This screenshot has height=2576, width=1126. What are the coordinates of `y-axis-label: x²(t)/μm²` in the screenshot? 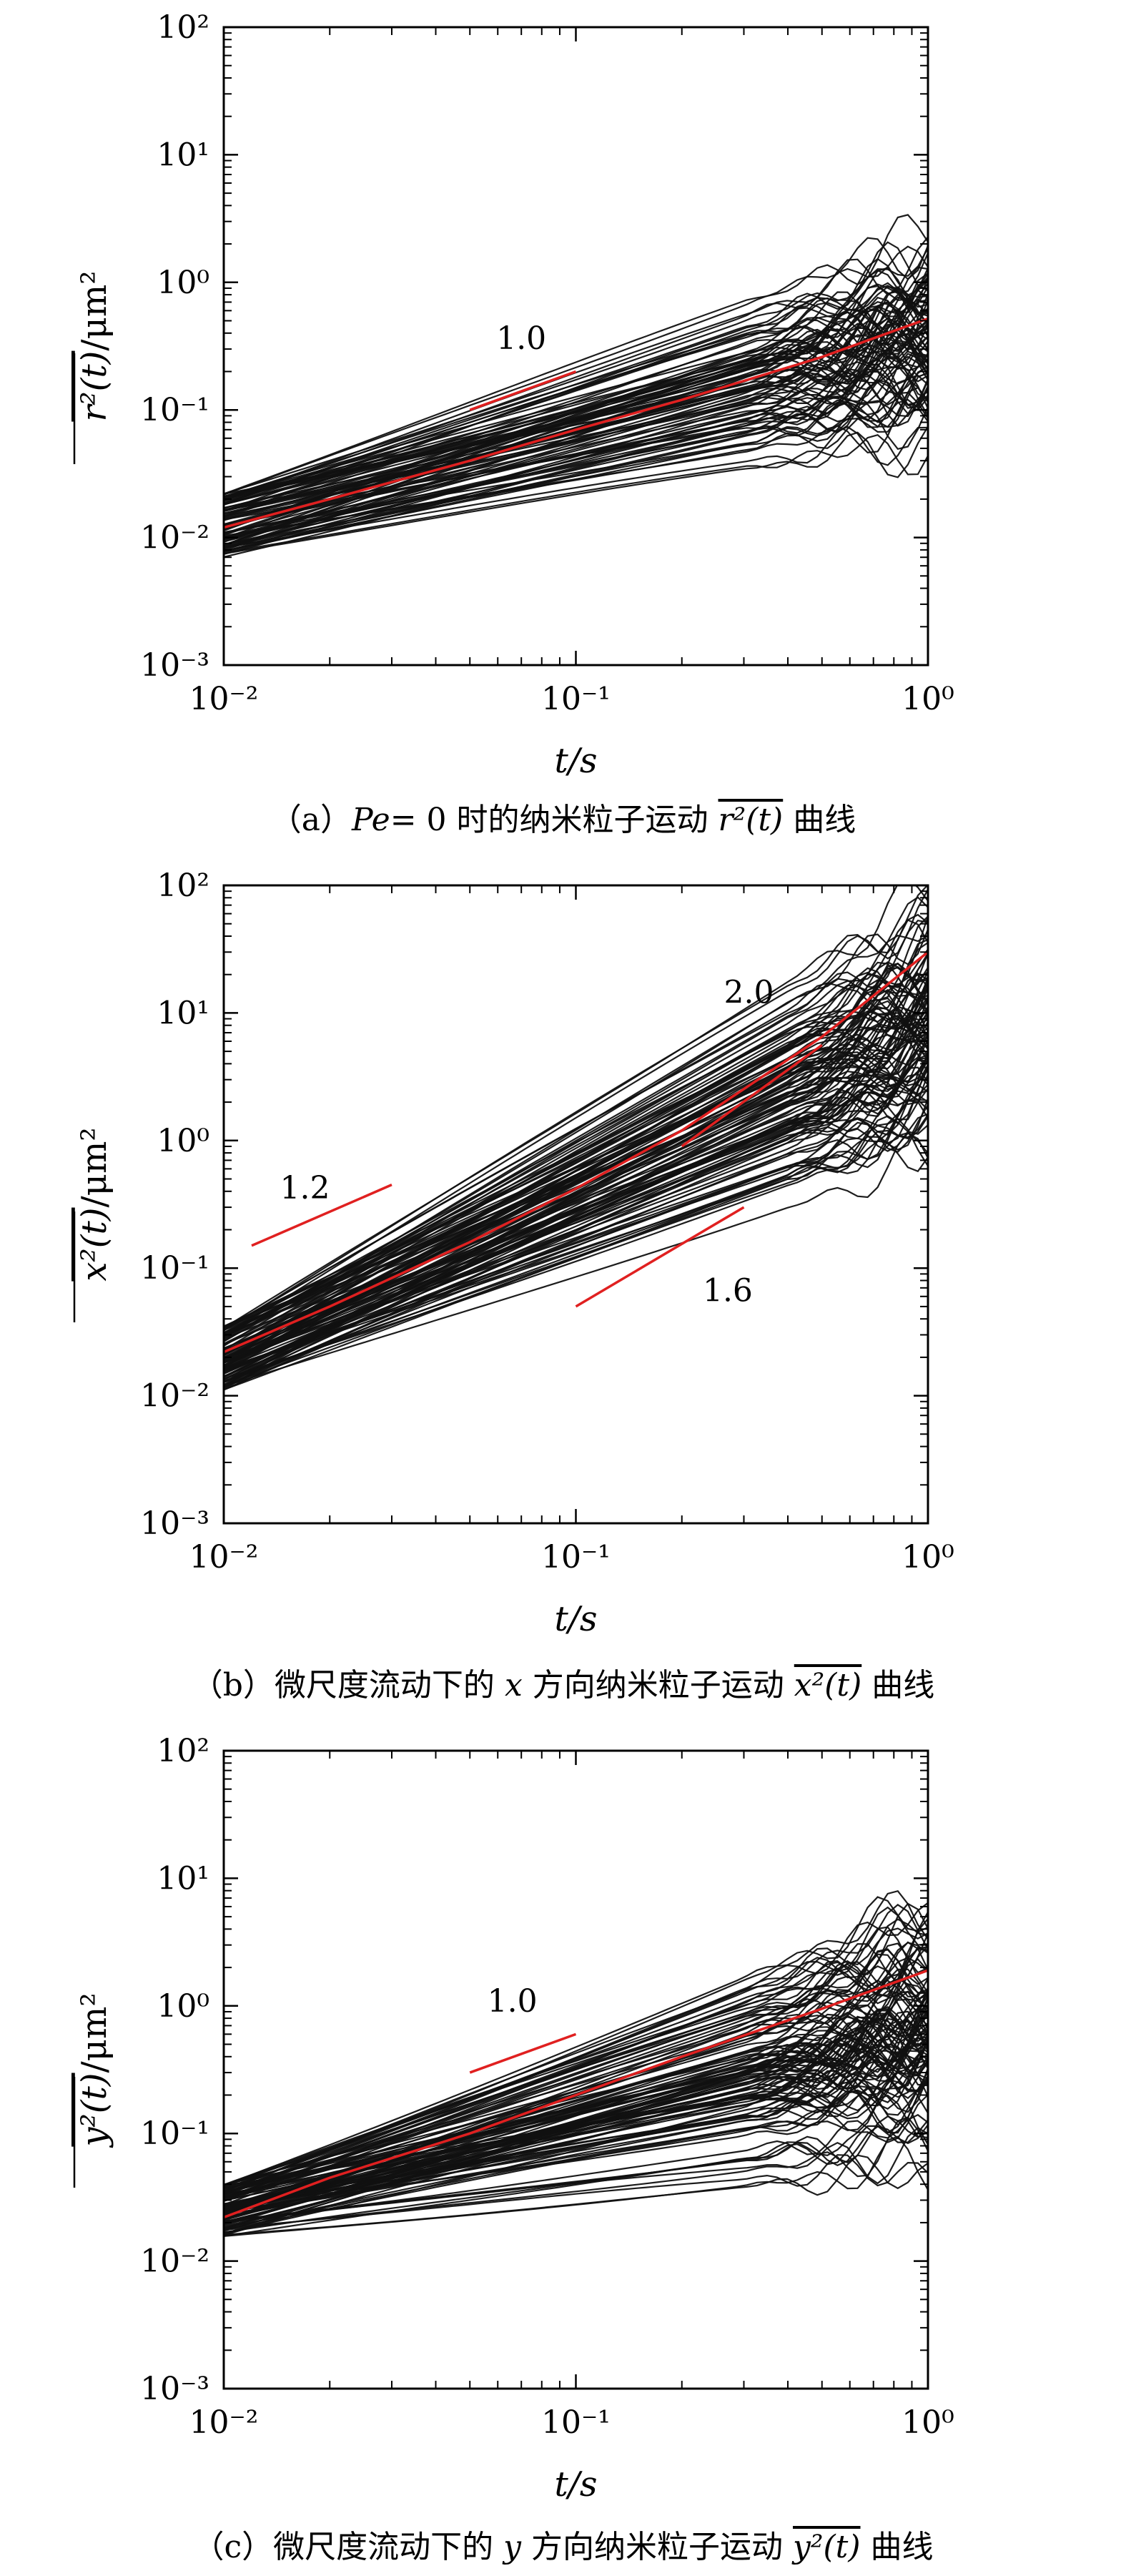 It's located at (94, 1224).